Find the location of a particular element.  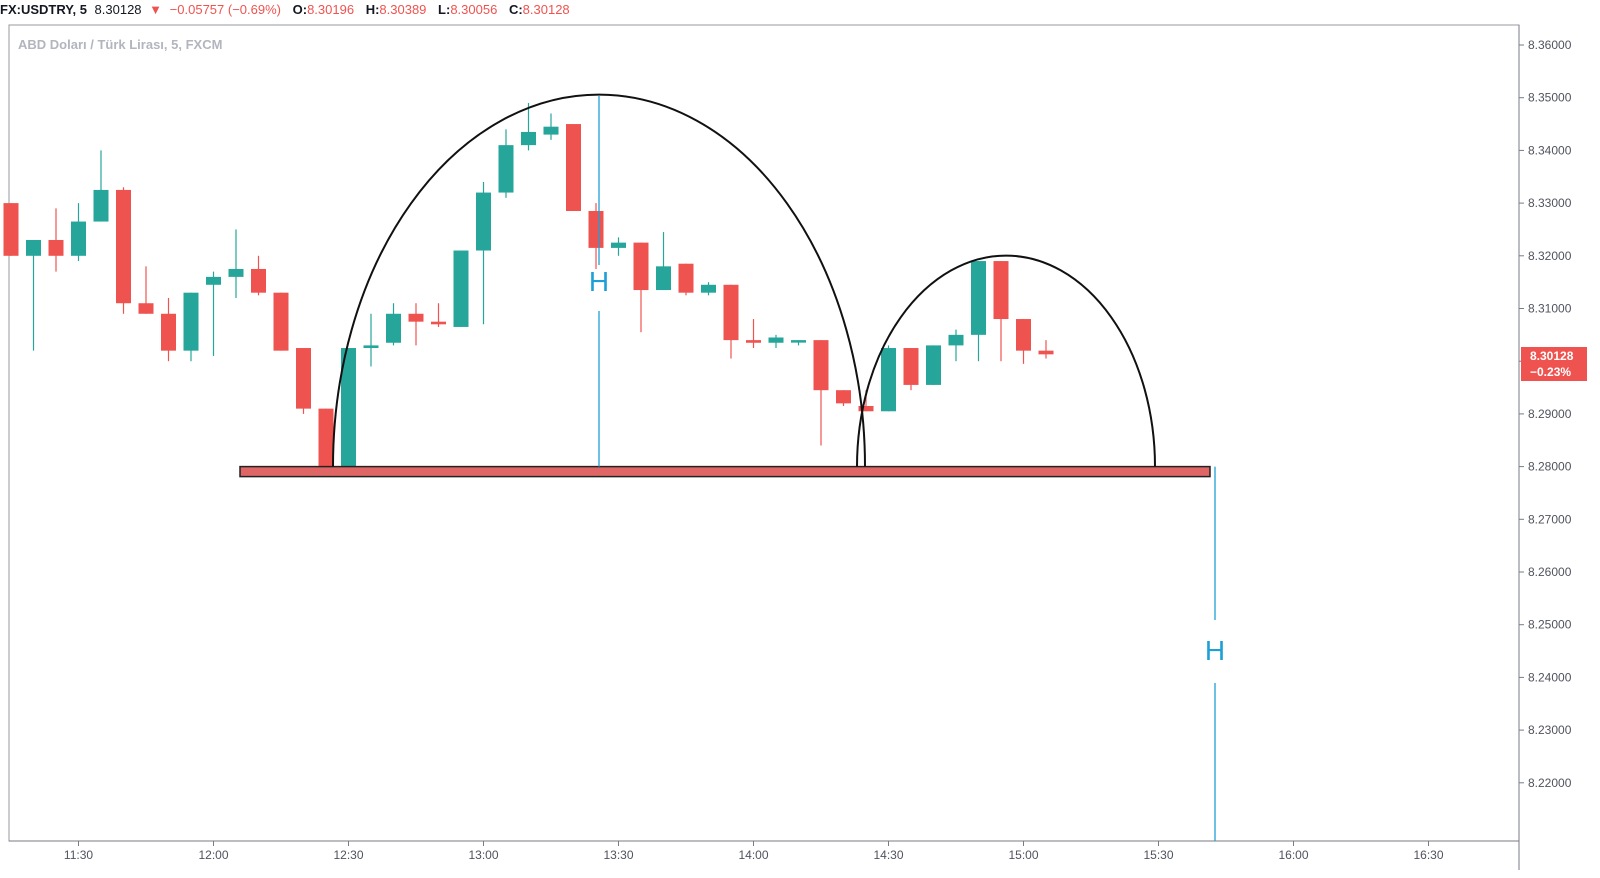

head-arc is located at coordinates (599, 280).